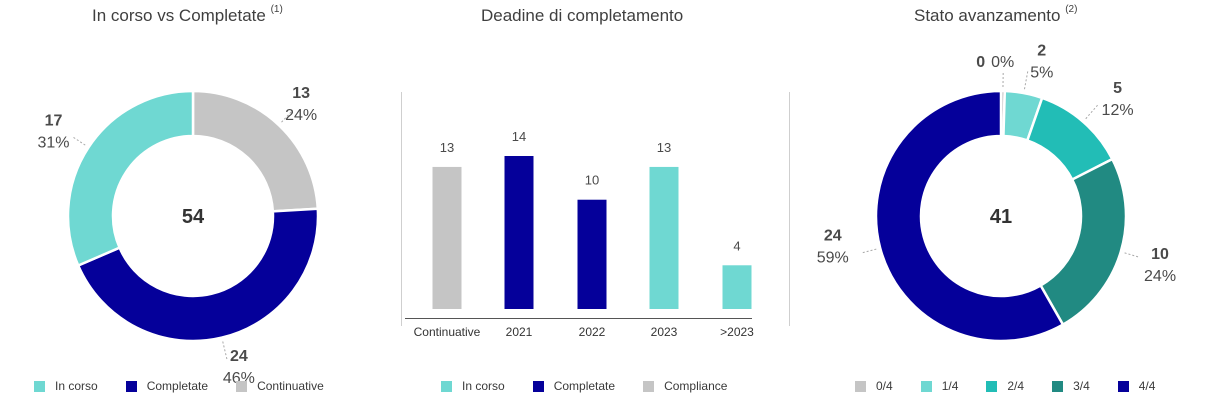  Describe the element at coordinates (301, 115) in the screenshot. I see `donut1-pct-label-0: 24%` at that location.